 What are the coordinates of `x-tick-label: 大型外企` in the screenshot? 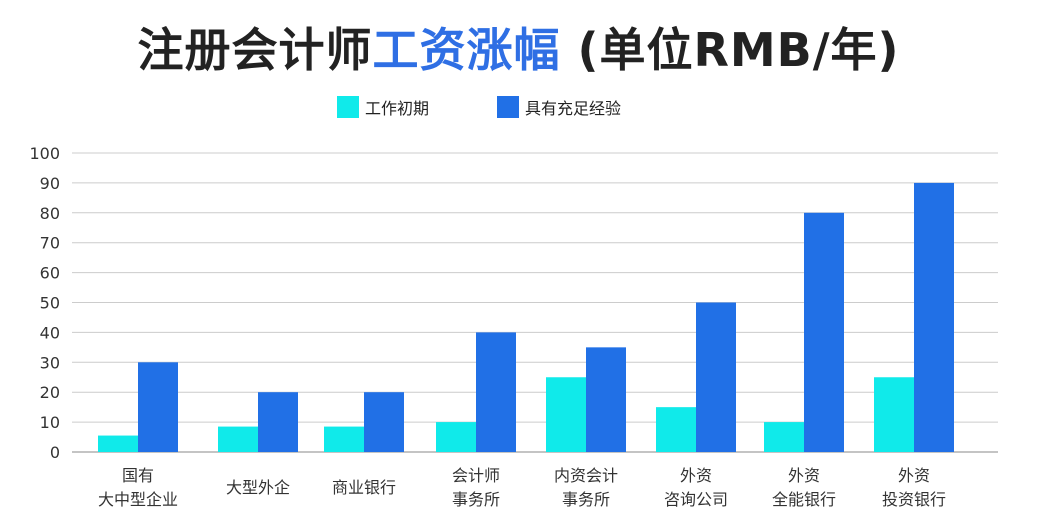 It's located at (258, 487).